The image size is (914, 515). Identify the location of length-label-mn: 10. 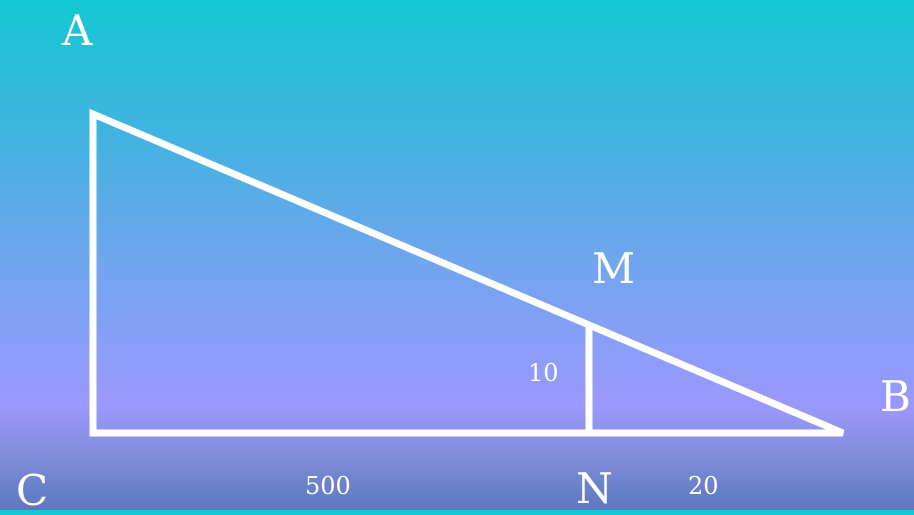
(543, 373).